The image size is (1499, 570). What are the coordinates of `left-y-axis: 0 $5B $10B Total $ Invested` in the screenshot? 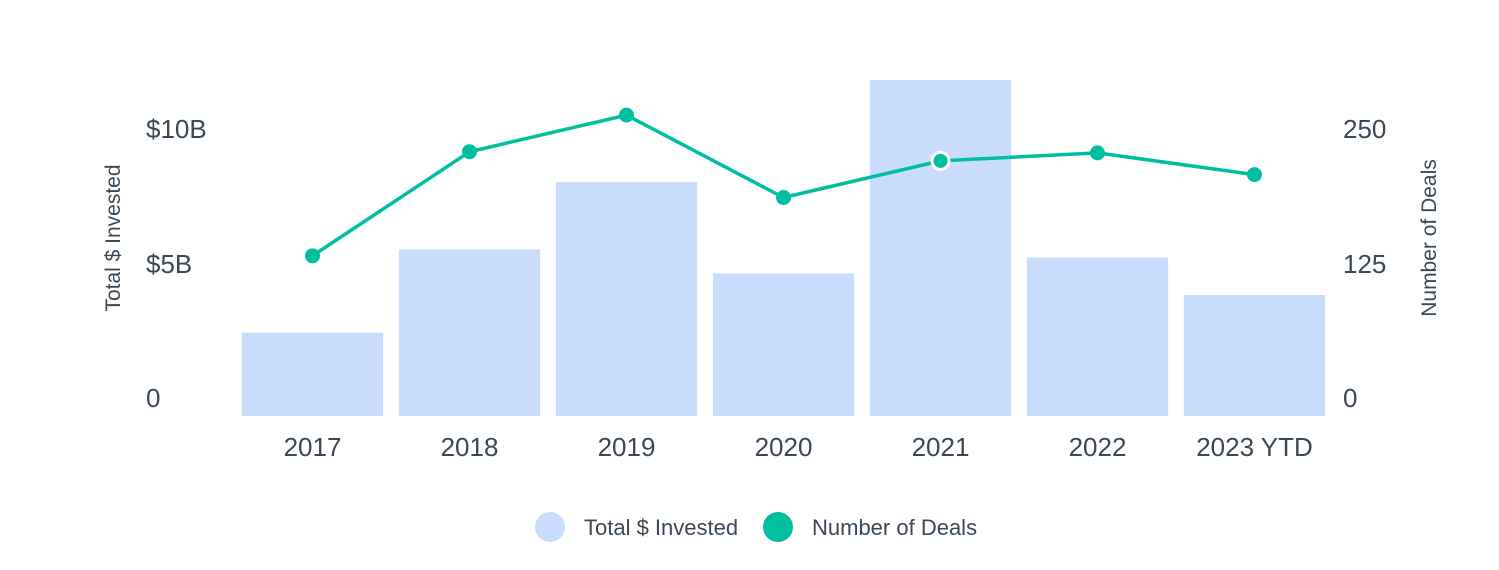 It's located at (154, 263).